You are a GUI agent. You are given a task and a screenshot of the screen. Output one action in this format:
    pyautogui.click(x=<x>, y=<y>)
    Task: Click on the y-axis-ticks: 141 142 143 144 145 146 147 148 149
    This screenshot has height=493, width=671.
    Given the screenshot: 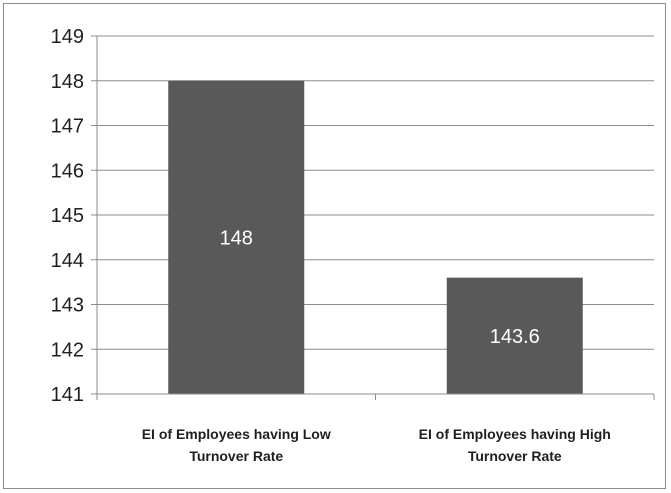 What is the action you would take?
    pyautogui.click(x=67, y=216)
    